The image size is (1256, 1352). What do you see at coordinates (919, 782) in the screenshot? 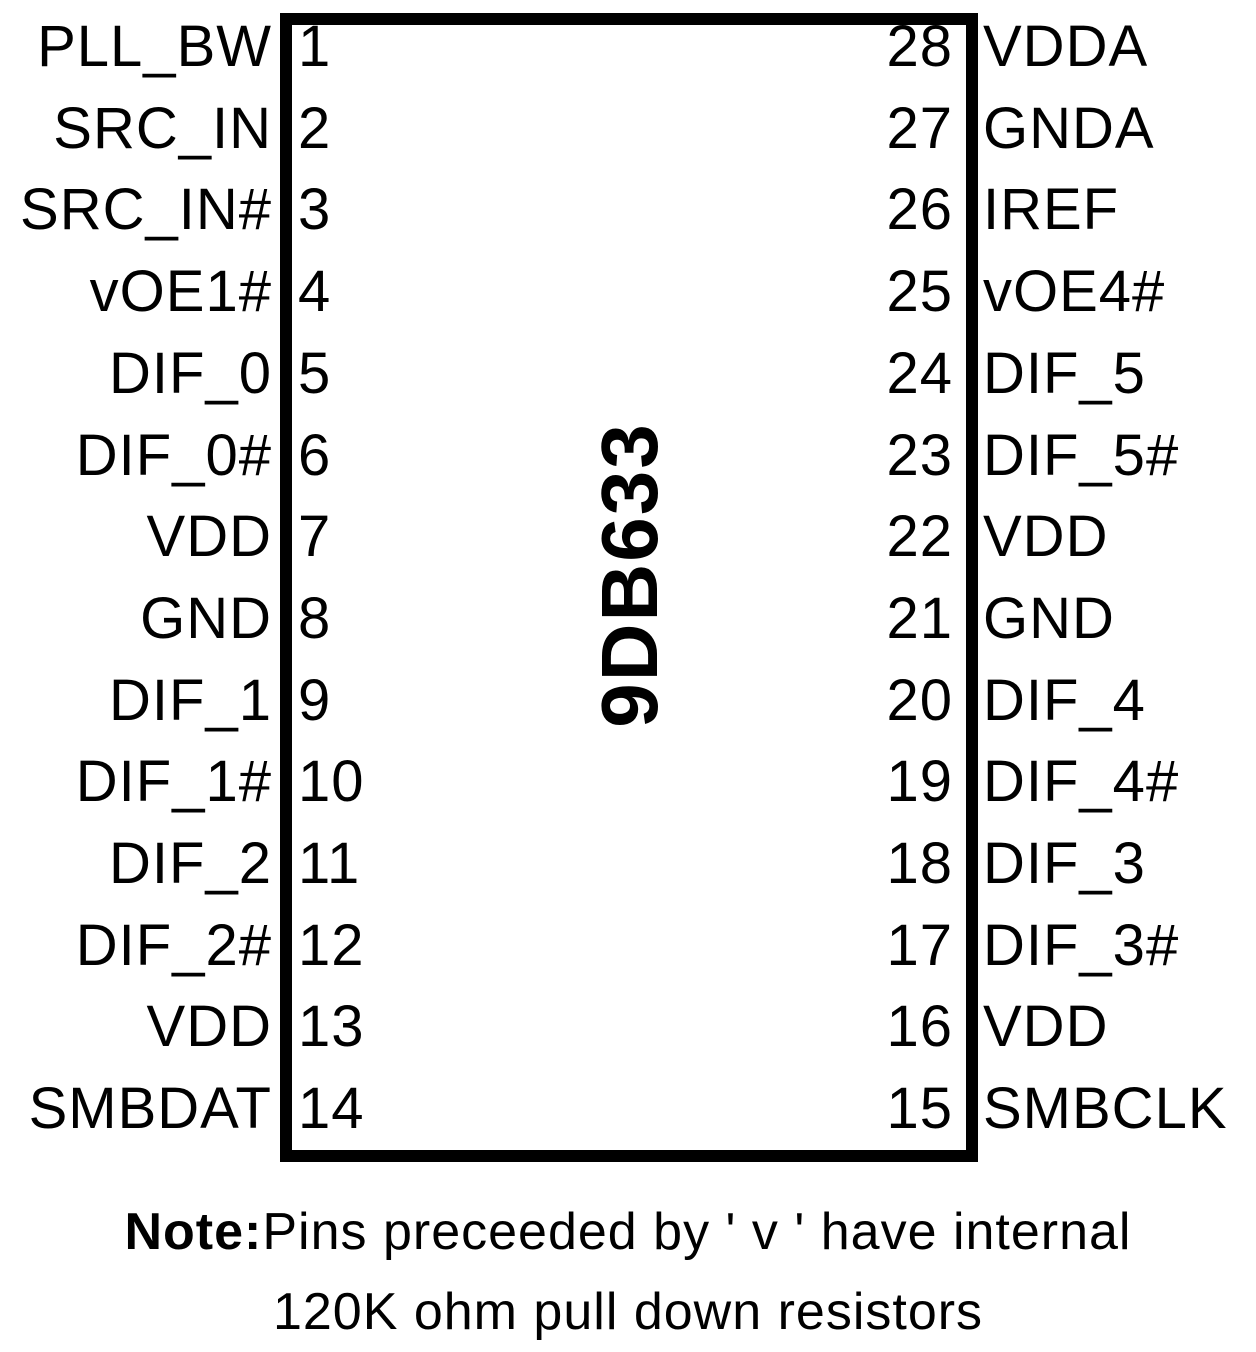
I see `pin-number: 19` at bounding box center [919, 782].